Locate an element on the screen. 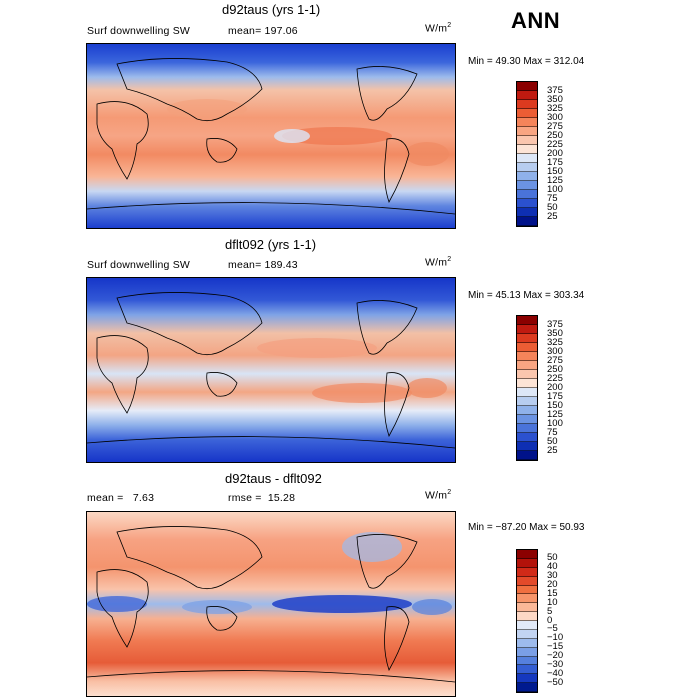 The height and width of the screenshot is (700, 700). colorbar-tick-label: −10 is located at coordinates (555, 638).